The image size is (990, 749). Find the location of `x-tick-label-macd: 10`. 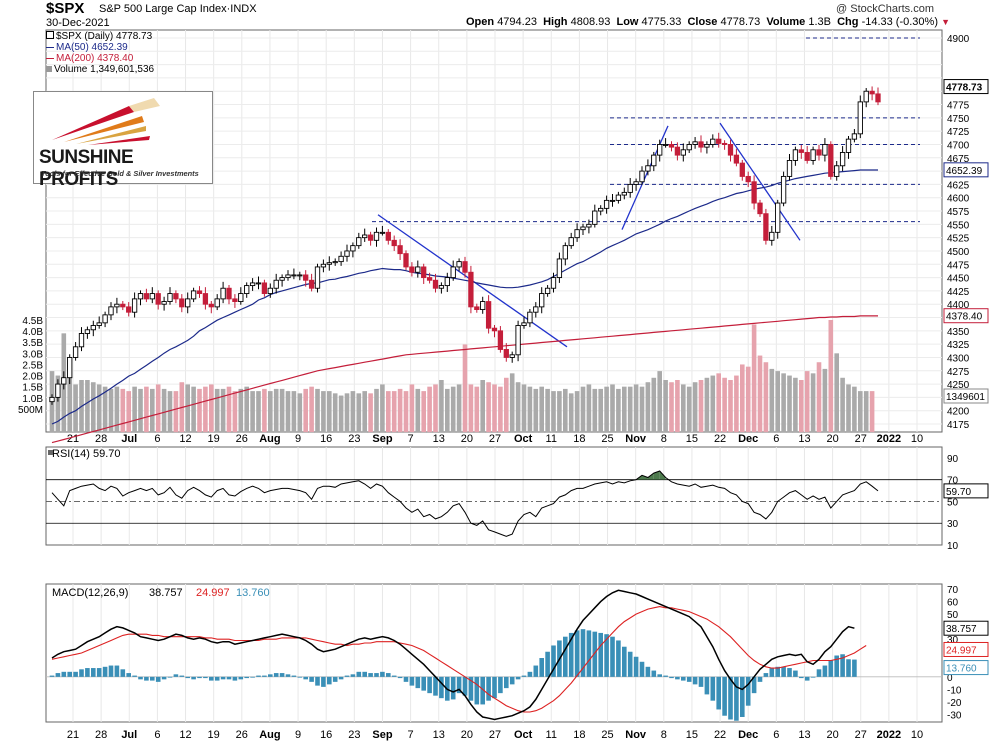

x-tick-label-macd: 10 is located at coordinates (917, 735).